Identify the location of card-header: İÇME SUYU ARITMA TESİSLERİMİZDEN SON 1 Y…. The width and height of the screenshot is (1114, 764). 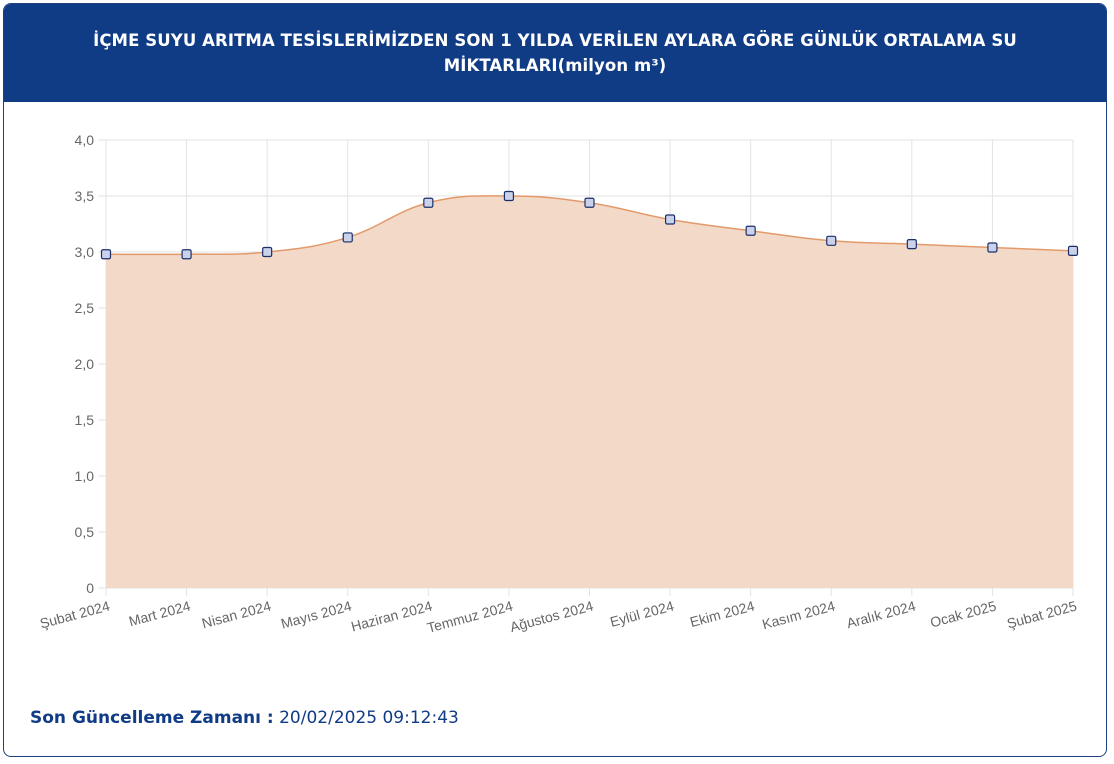
(555, 53).